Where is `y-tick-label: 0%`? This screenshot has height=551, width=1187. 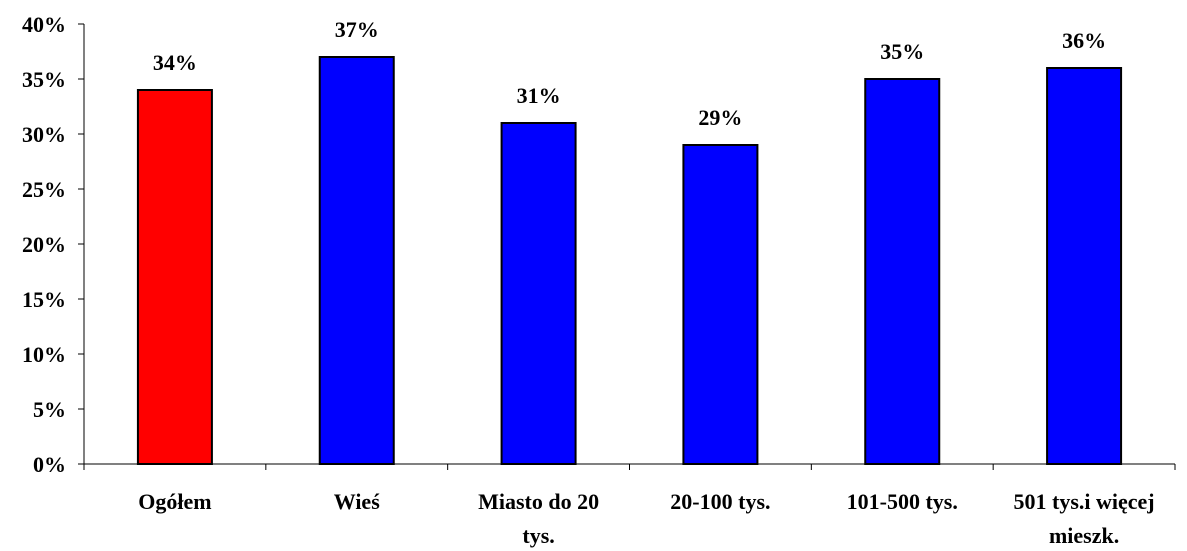
y-tick-label: 0% is located at coordinates (49, 464).